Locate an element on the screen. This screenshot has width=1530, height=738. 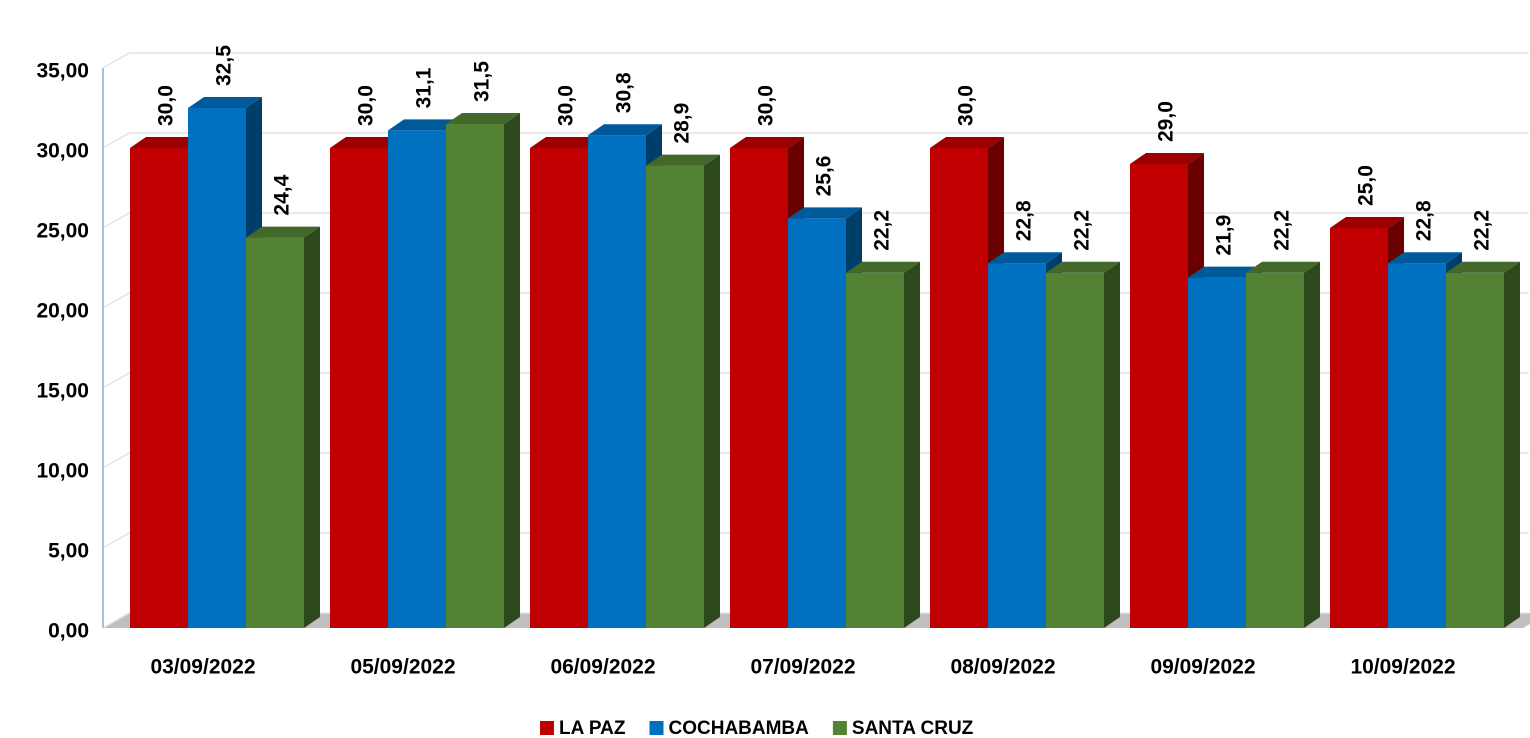
y-tick-label: 35,00 is located at coordinates (62, 71).